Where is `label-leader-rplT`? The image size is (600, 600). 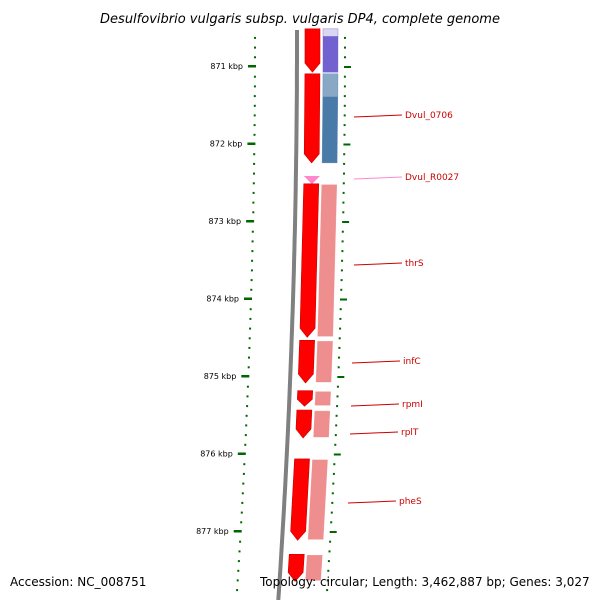
label-leader-rplT is located at coordinates (374, 433).